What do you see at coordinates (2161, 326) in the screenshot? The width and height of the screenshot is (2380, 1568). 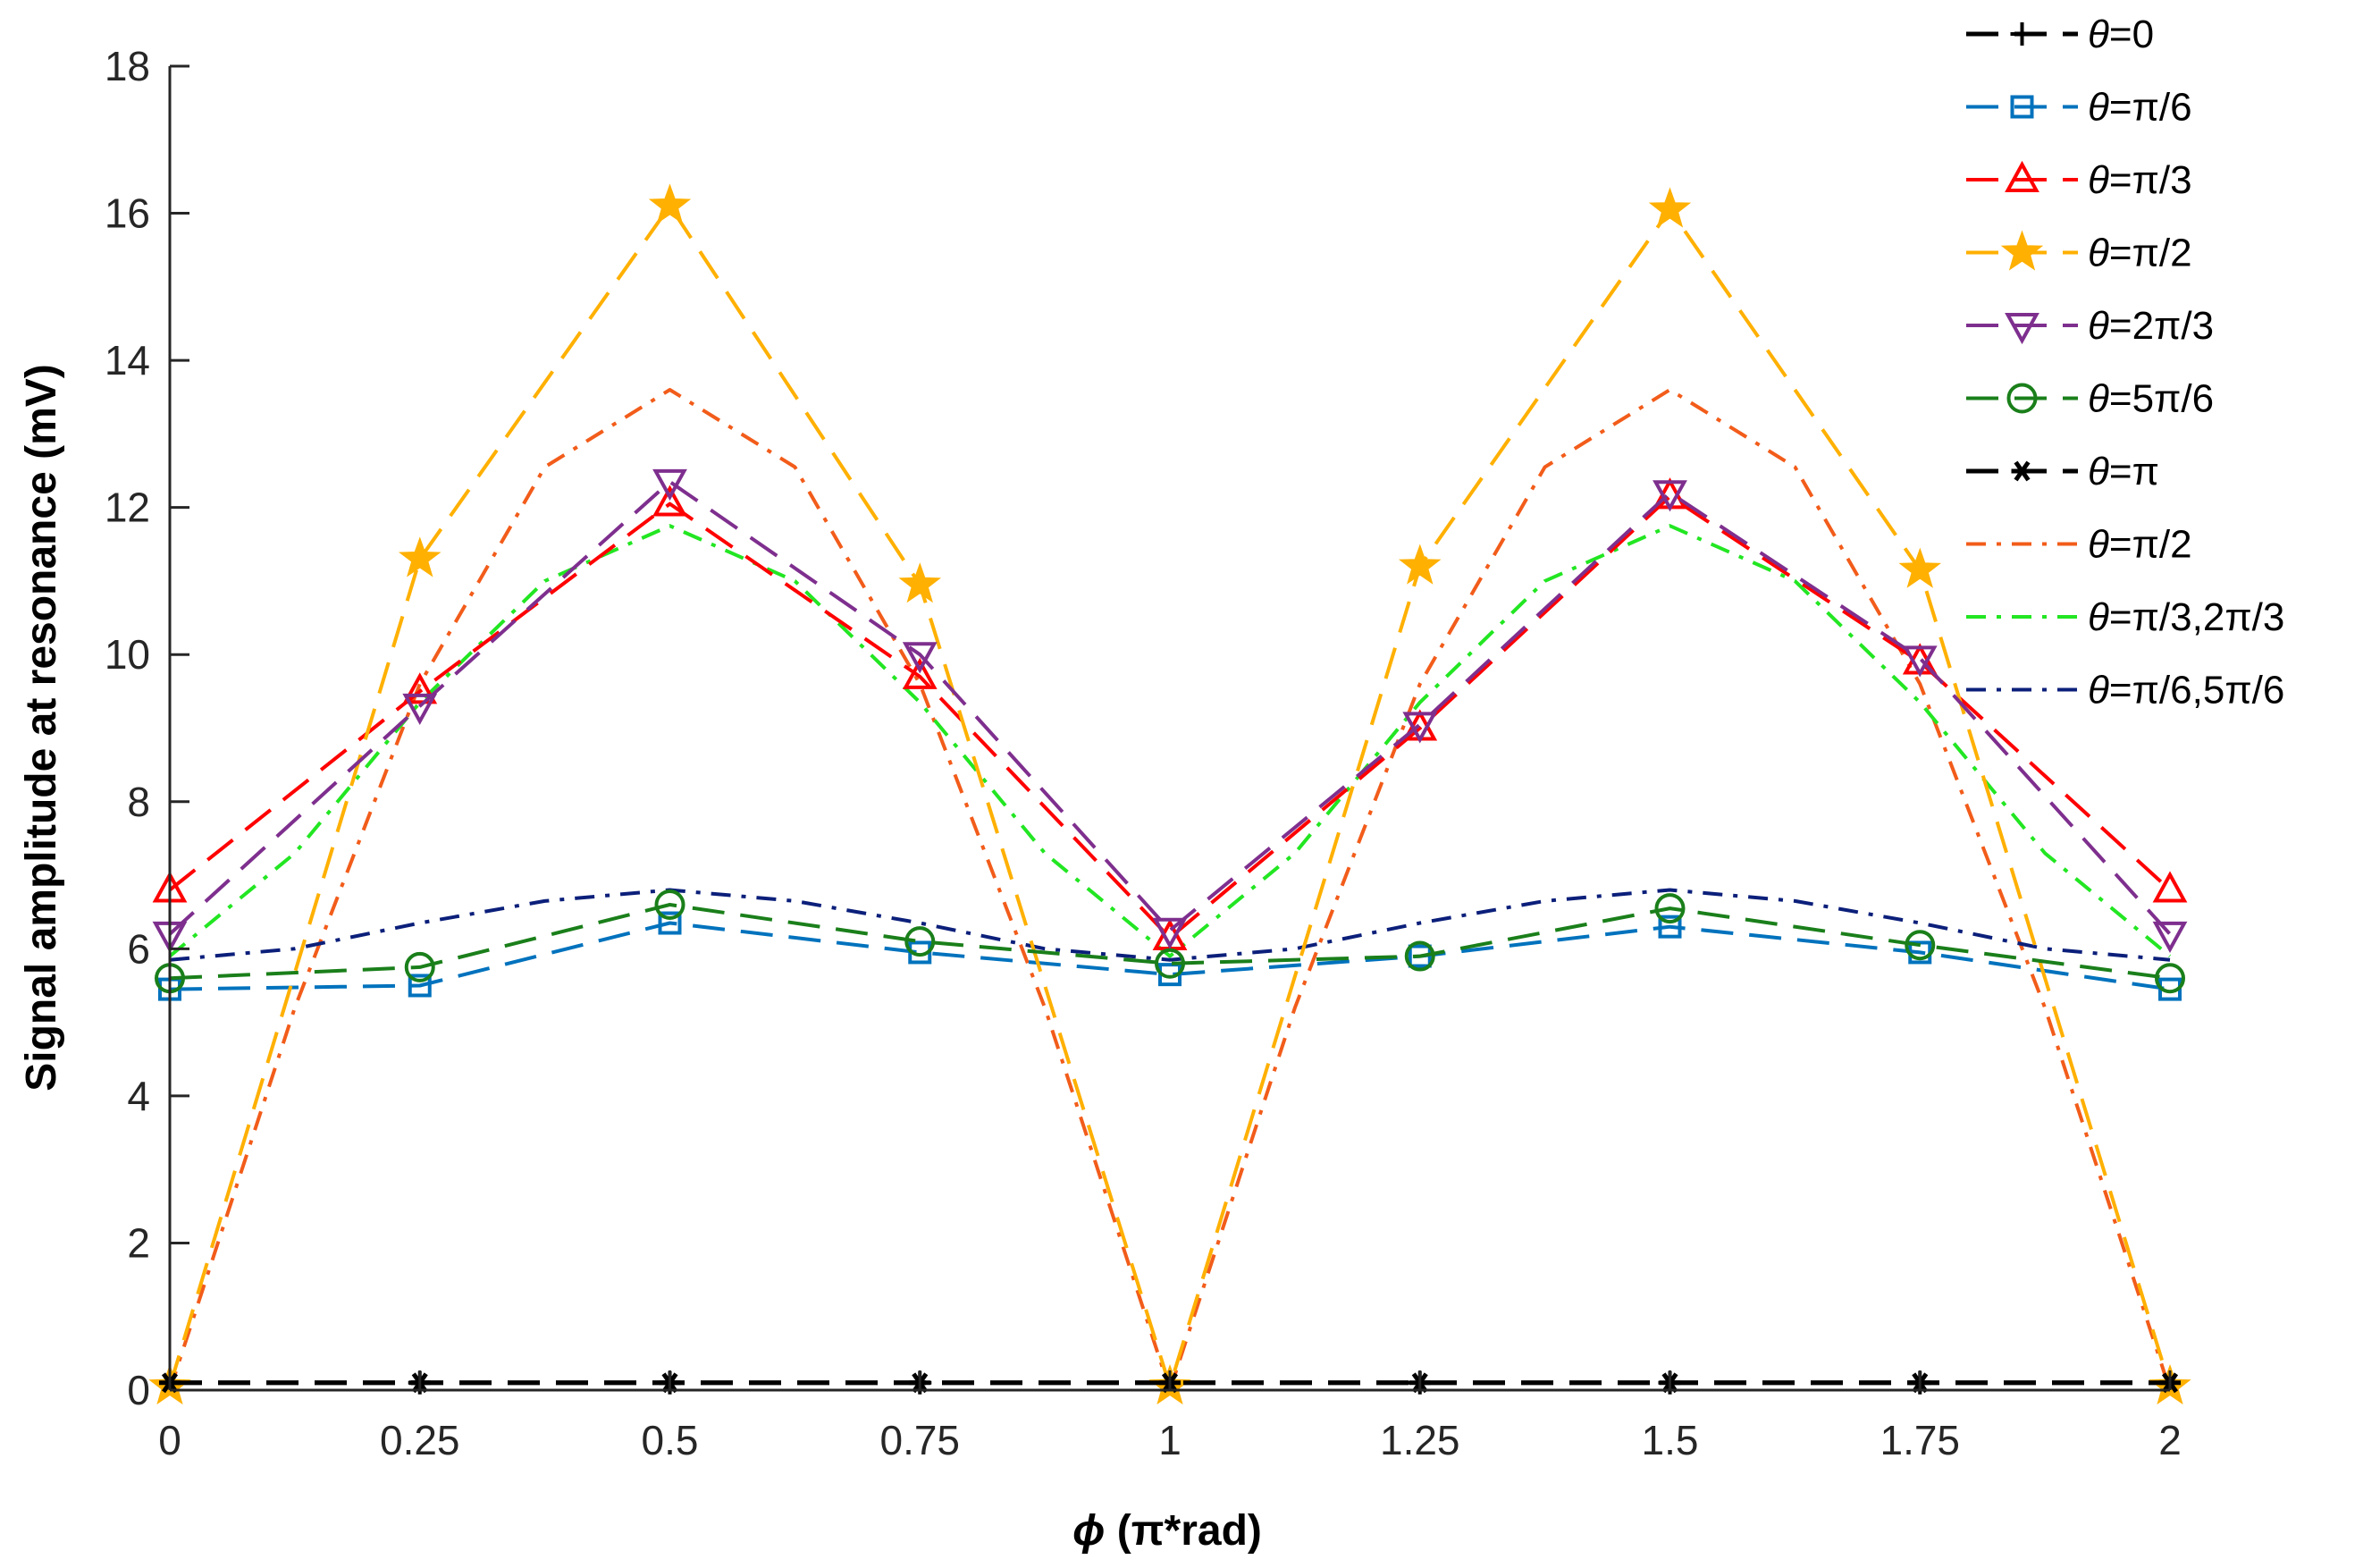 I see `legend-label-rest: =2π/3` at bounding box center [2161, 326].